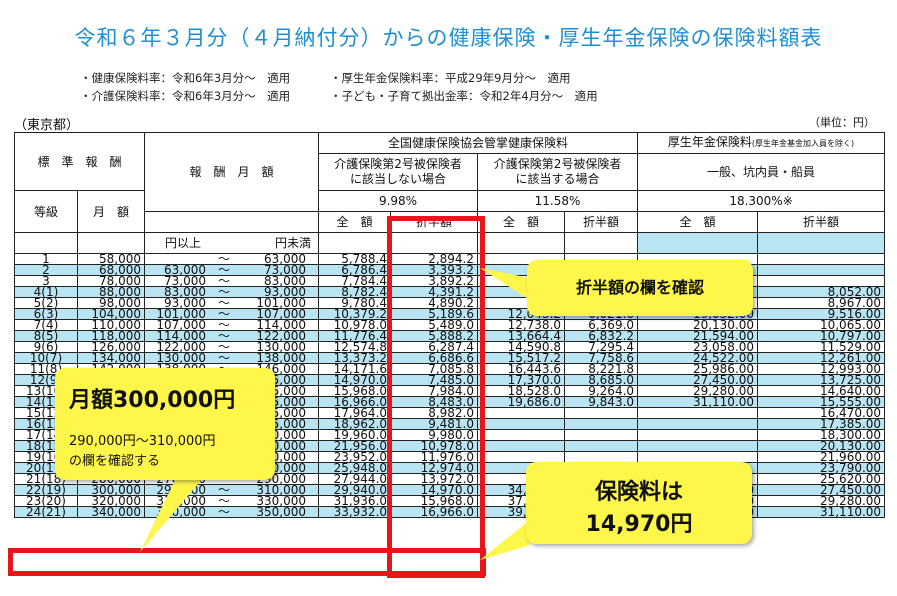  I want to click on header-pension-category: 一般、坑内員・船員, so click(761, 172).